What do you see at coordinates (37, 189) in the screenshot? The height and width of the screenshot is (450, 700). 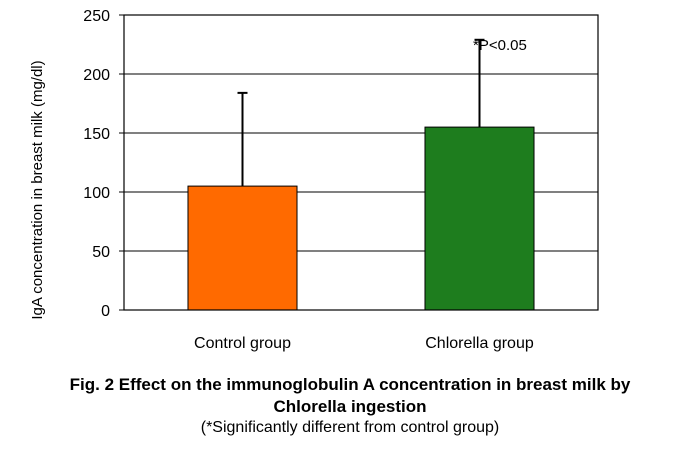 I see `y-axis-label: IgA concentration in breast milk (mg/dl)` at bounding box center [37, 189].